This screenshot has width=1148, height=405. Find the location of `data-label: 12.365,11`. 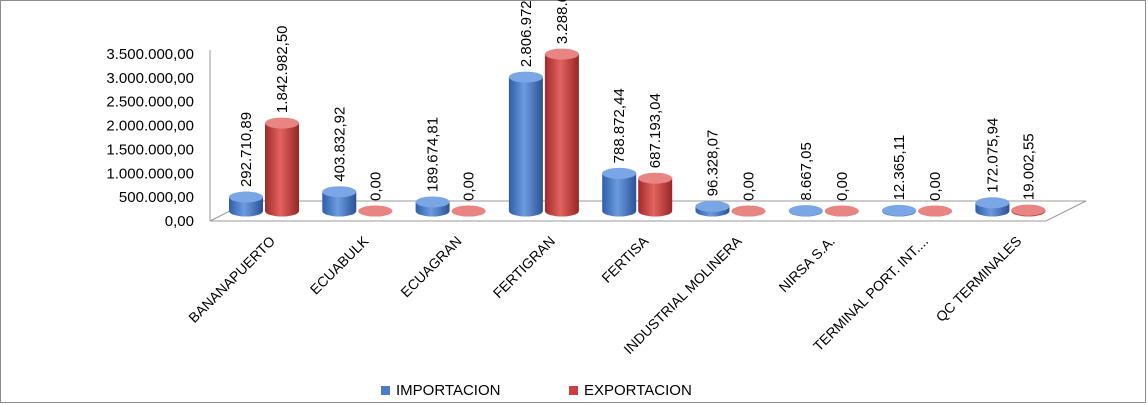

data-label: 12.365,11 is located at coordinates (899, 168).